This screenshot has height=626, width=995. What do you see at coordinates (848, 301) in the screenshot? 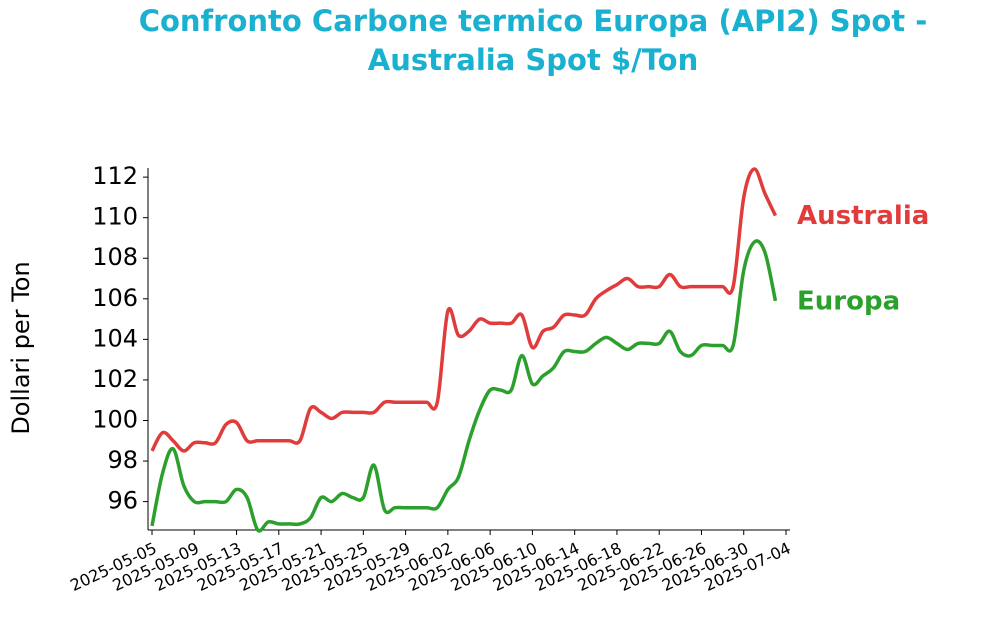
I see `series-label: Europa` at bounding box center [848, 301].